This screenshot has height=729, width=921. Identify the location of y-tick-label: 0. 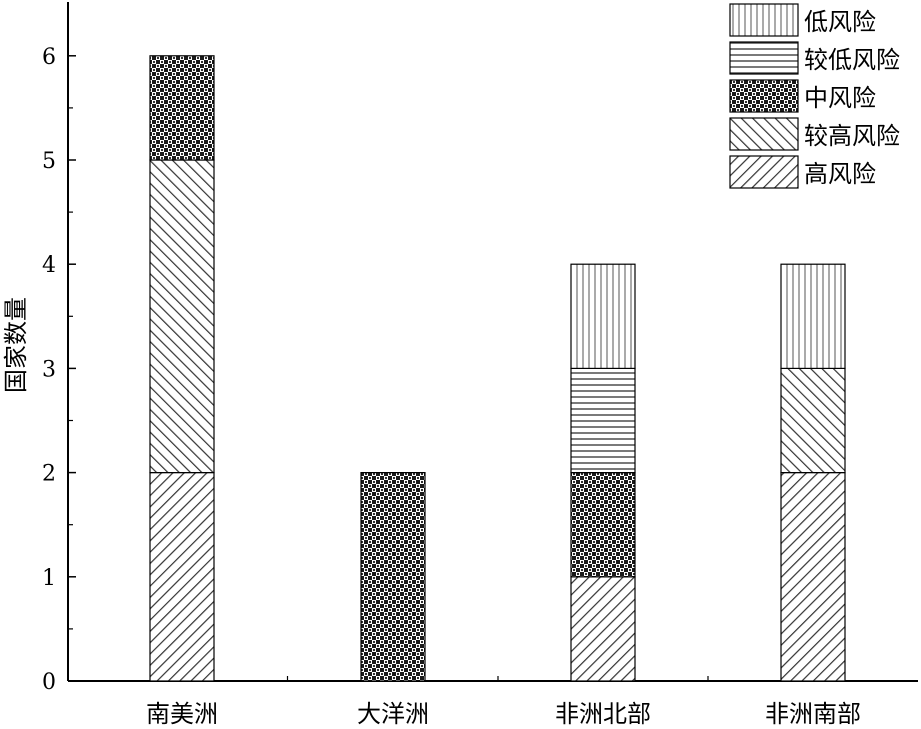
(49, 682).